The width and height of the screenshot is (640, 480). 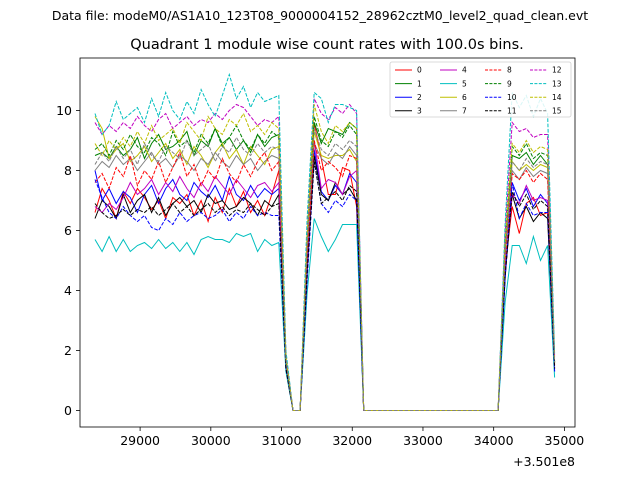 I want to click on x-tick-label: 30000, so click(x=211, y=440).